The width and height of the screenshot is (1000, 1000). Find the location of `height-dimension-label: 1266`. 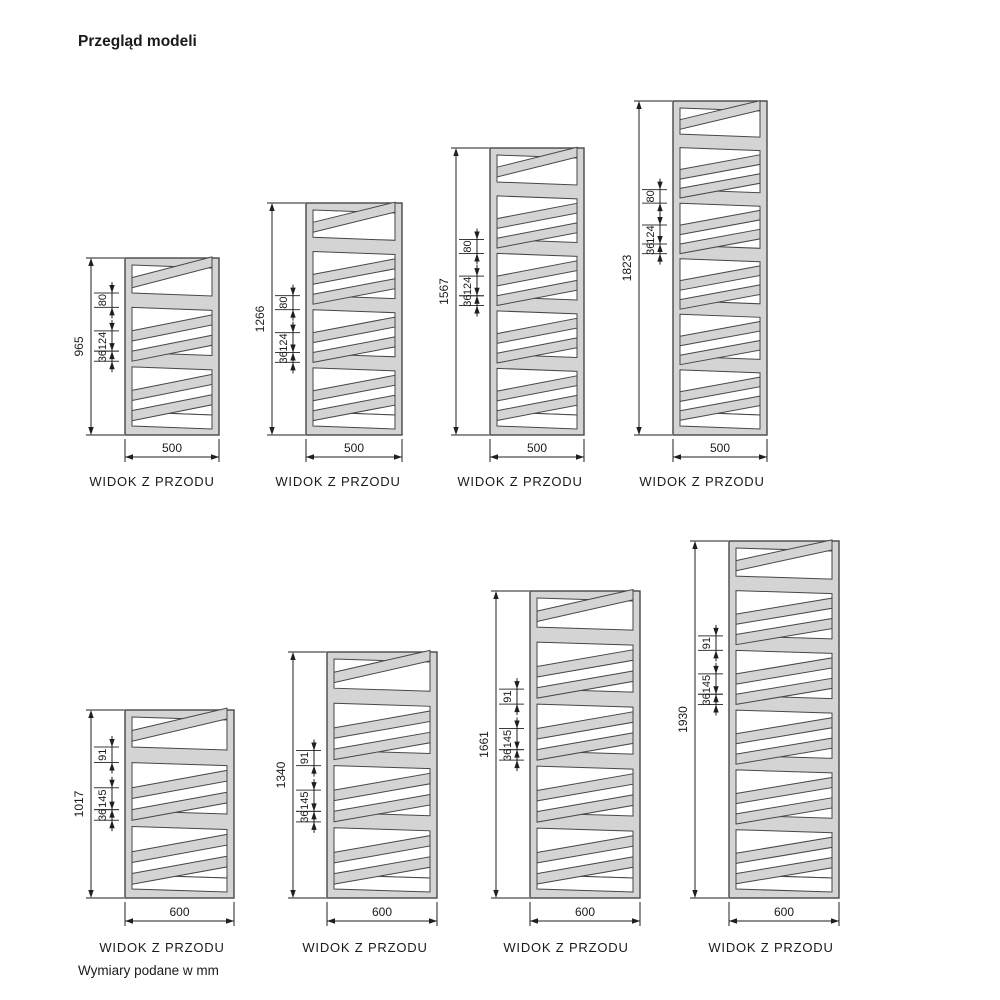

height-dimension-label: 1266 is located at coordinates (260, 318).